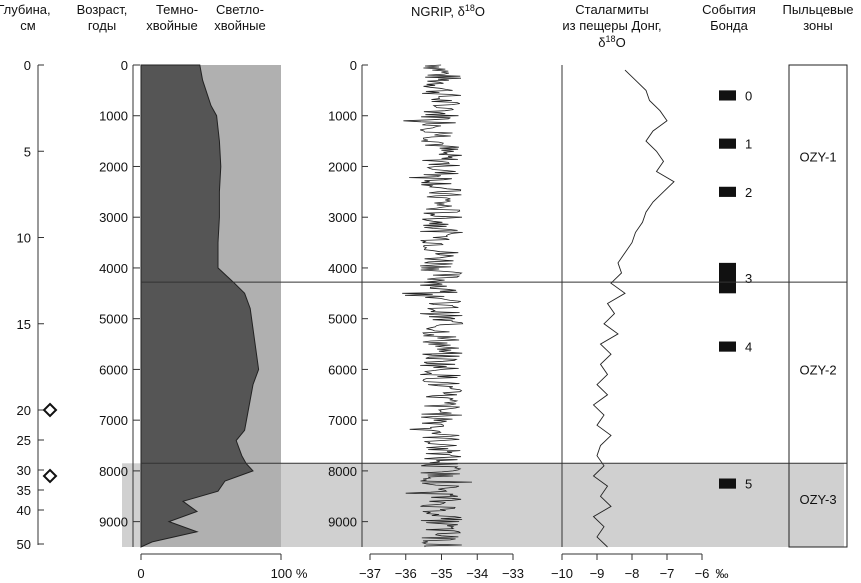 The image size is (861, 583). Describe the element at coordinates (601, 42) in the screenshot. I see `header-dong-d: δ` at that location.